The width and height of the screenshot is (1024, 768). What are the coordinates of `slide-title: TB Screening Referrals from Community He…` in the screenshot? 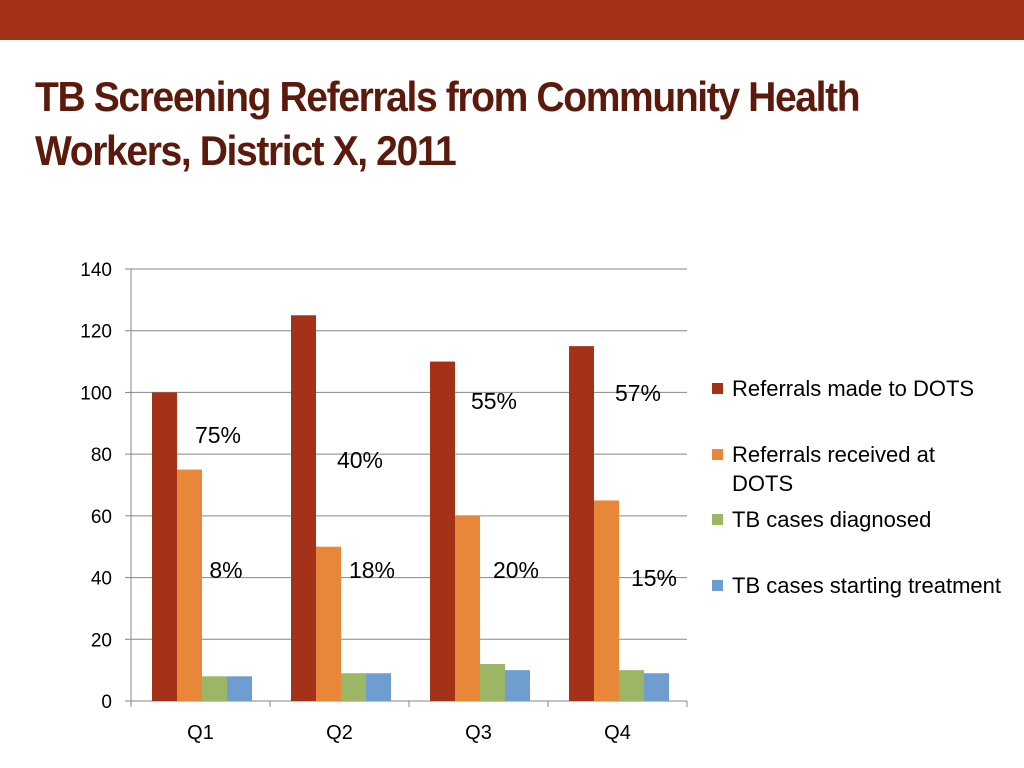 It's located at (448, 123).